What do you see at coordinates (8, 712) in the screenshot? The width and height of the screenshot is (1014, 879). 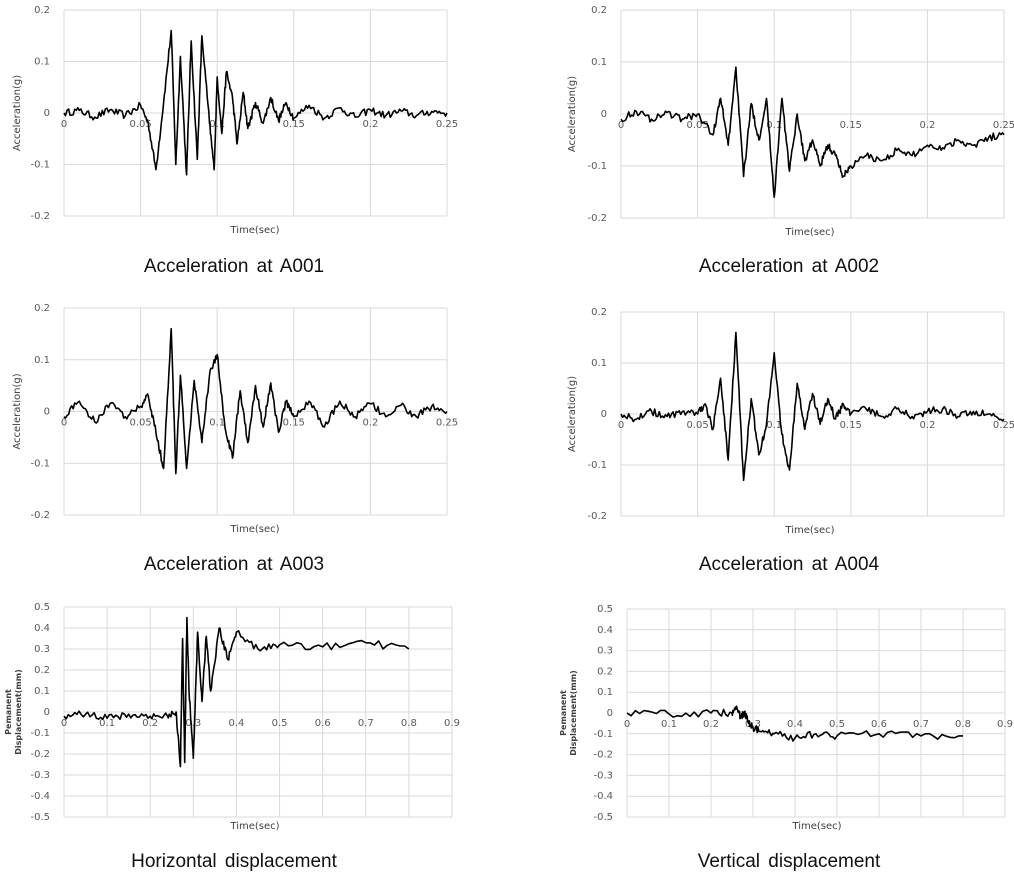 I see `y-axis-label-line1: Pemanent` at bounding box center [8, 712].